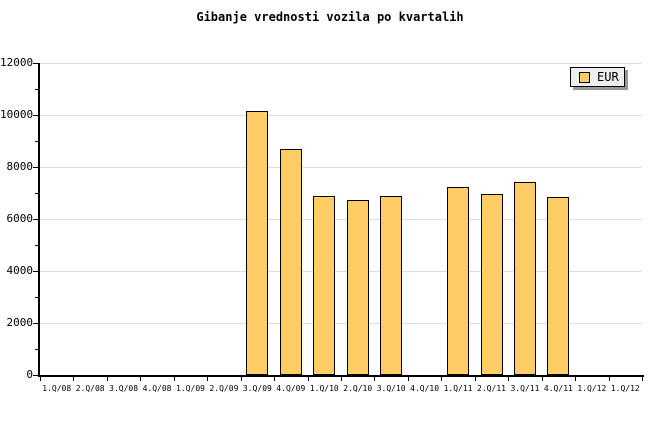 This screenshot has width=660, height=440. What do you see at coordinates (357, 287) in the screenshot?
I see `bar-2.Q/10` at bounding box center [357, 287].